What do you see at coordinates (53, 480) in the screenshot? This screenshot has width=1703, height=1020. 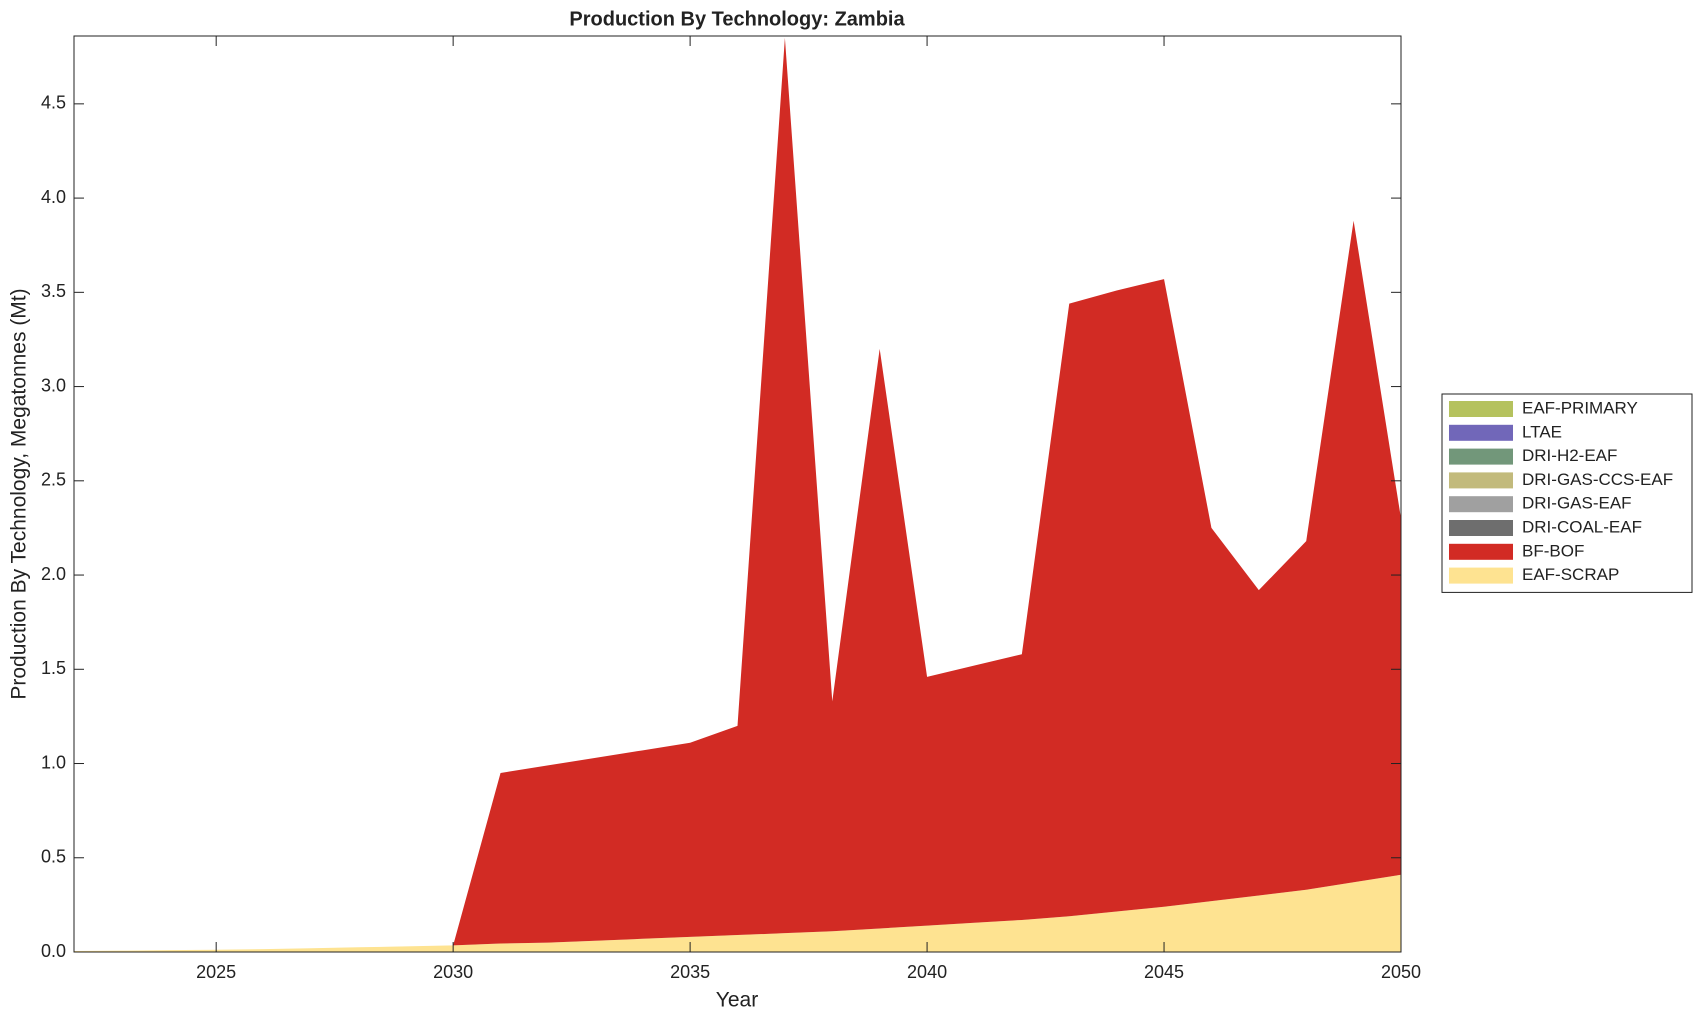 I see `y-tick-label: 2.5` at bounding box center [53, 480].